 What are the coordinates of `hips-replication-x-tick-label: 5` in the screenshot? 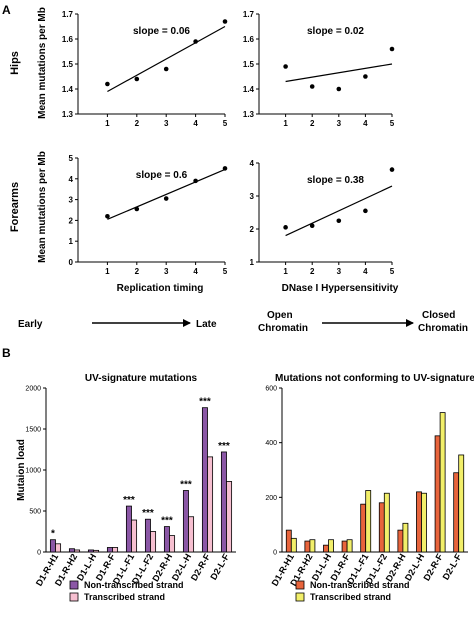 It's located at (225, 123).